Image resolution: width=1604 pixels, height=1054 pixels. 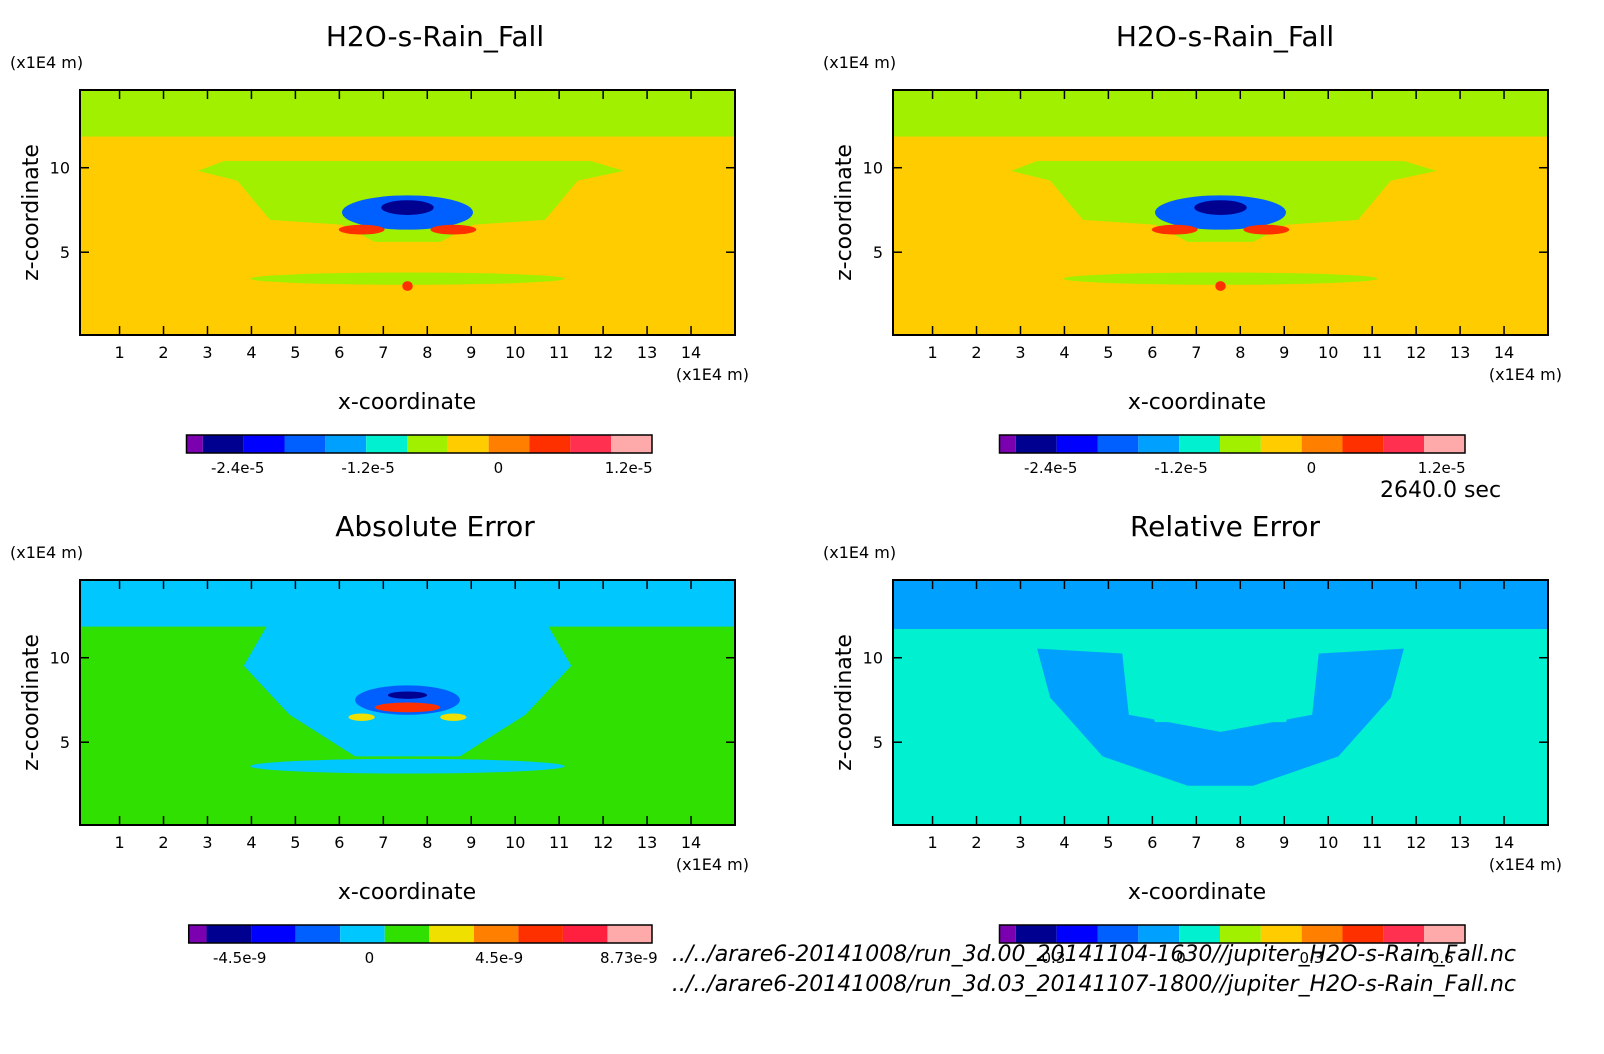 What do you see at coordinates (1442, 958) in the screenshot?
I see `colorbar-tick-label: 0.6` at bounding box center [1442, 958].